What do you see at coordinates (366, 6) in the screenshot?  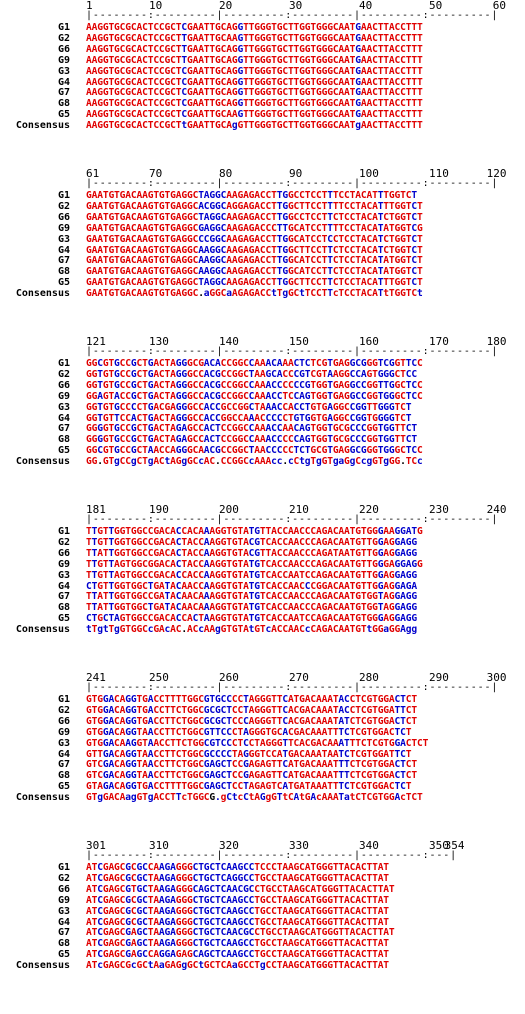 I see `position-number: 40` at bounding box center [366, 6].